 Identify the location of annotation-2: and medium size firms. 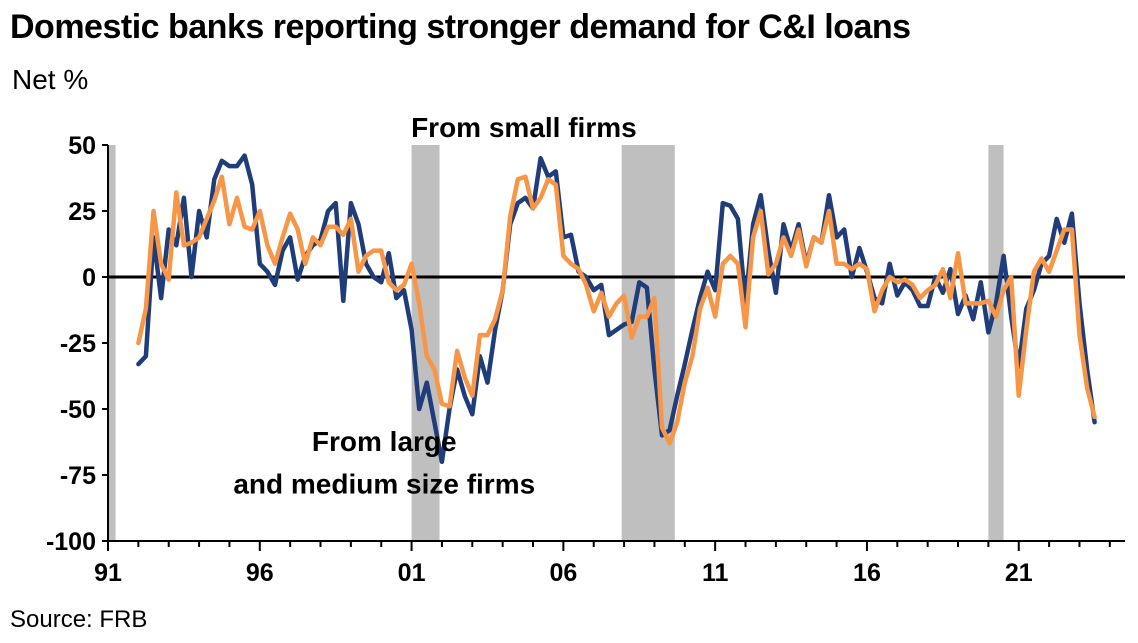
(384, 483).